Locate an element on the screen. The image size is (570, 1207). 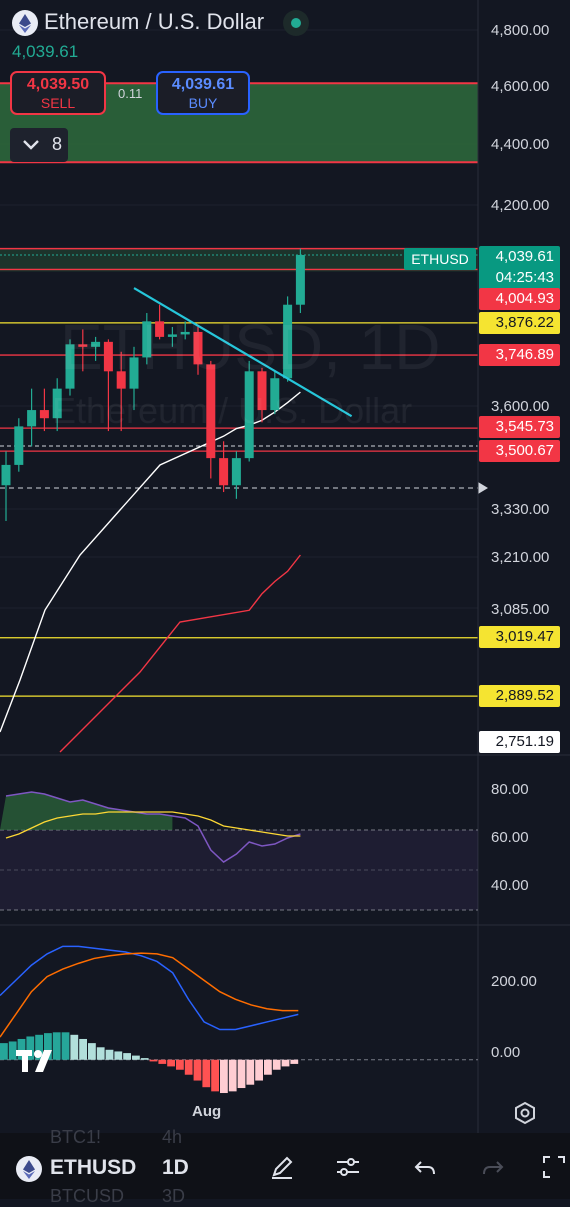
rsi-line is located at coordinates (153, 827).